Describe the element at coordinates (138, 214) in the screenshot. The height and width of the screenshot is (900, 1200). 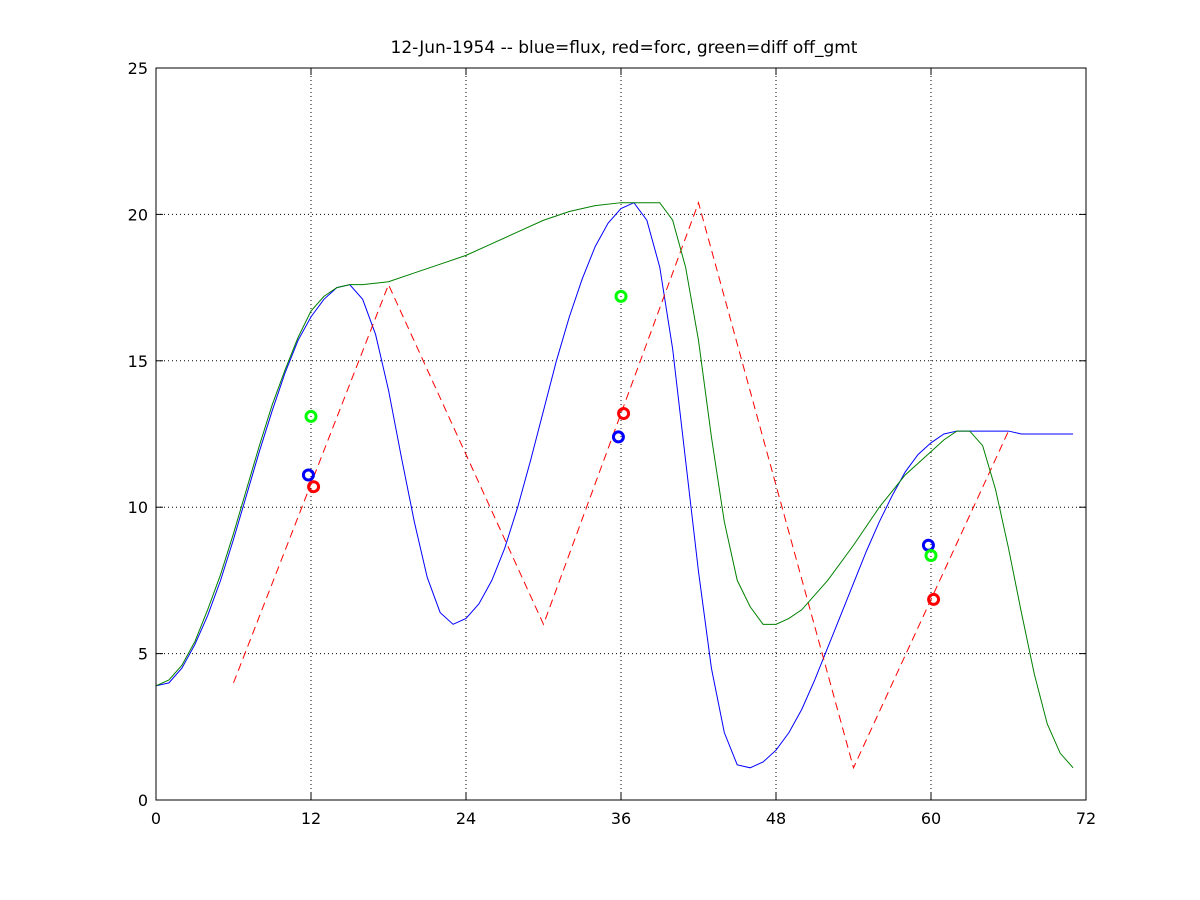
I see `y-tick-label: 20` at that location.